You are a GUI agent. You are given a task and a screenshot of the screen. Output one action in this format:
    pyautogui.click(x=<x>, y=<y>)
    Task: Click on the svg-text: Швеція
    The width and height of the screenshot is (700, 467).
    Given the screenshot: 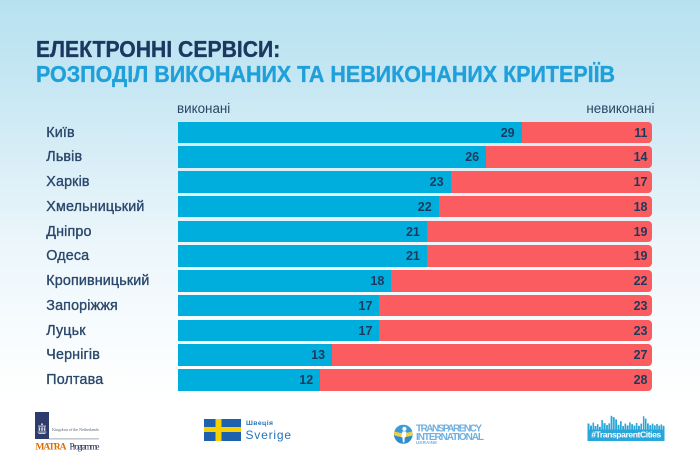 What is the action you would take?
    pyautogui.click(x=259, y=423)
    